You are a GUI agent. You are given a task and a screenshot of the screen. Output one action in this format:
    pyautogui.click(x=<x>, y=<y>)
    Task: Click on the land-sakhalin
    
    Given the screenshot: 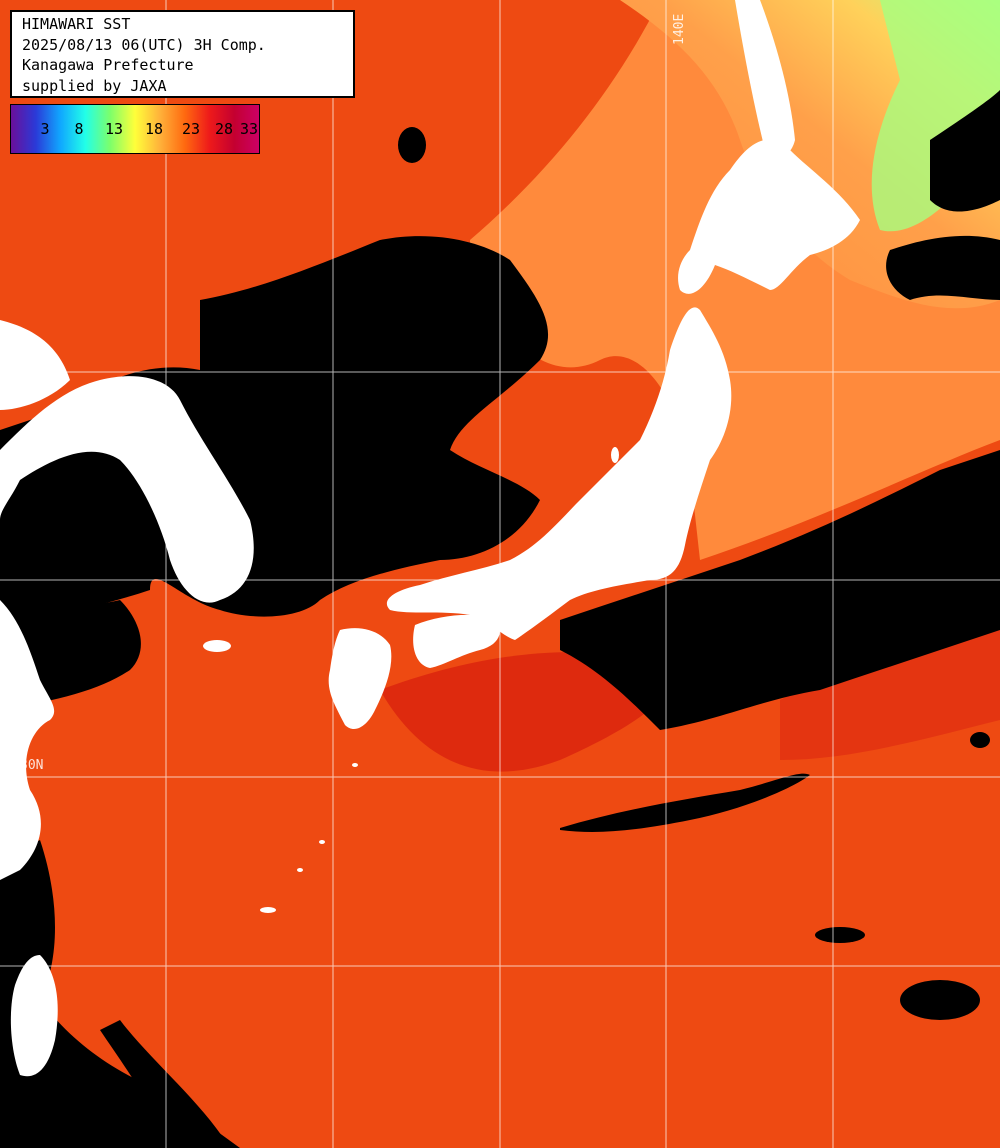 What is the action you would take?
    pyautogui.click(x=765, y=78)
    